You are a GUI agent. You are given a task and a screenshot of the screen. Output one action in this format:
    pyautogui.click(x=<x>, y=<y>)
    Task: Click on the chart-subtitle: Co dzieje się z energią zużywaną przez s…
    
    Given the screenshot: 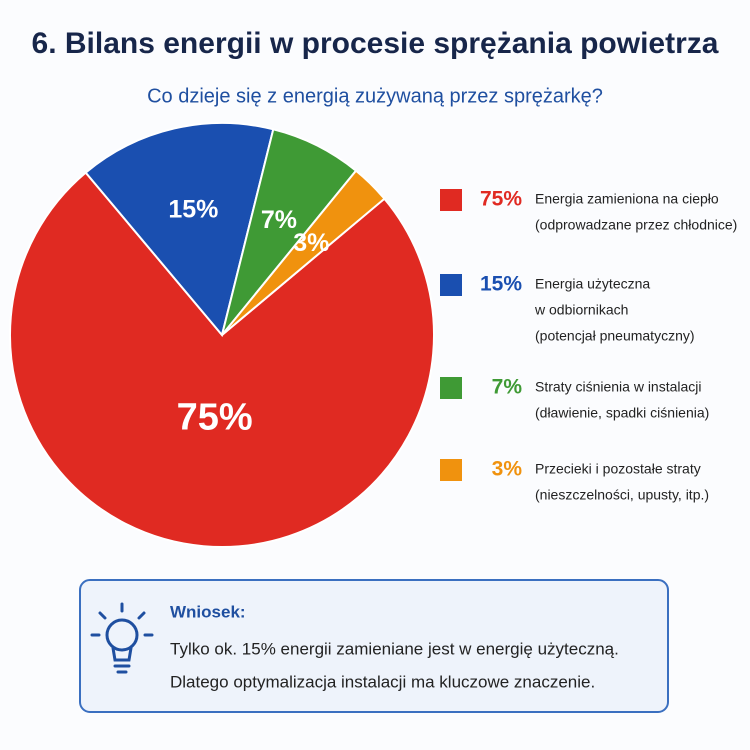 What is the action you would take?
    pyautogui.click(x=375, y=96)
    